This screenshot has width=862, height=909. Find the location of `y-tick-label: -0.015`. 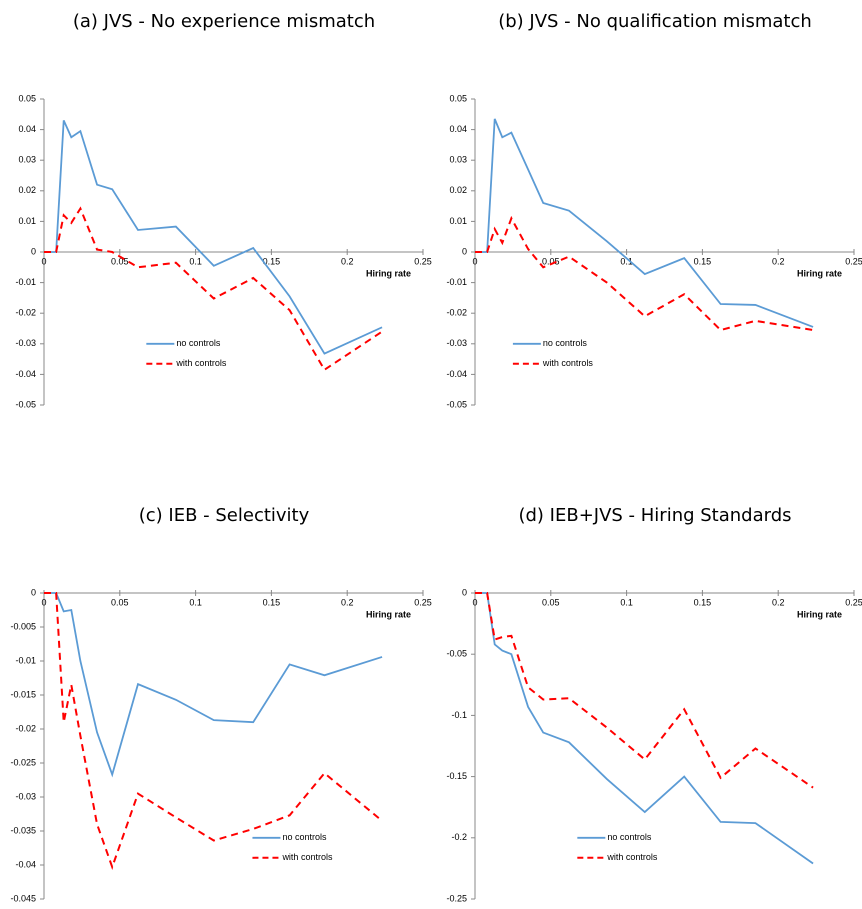

y-tick-label: -0.015 is located at coordinates (23, 694).